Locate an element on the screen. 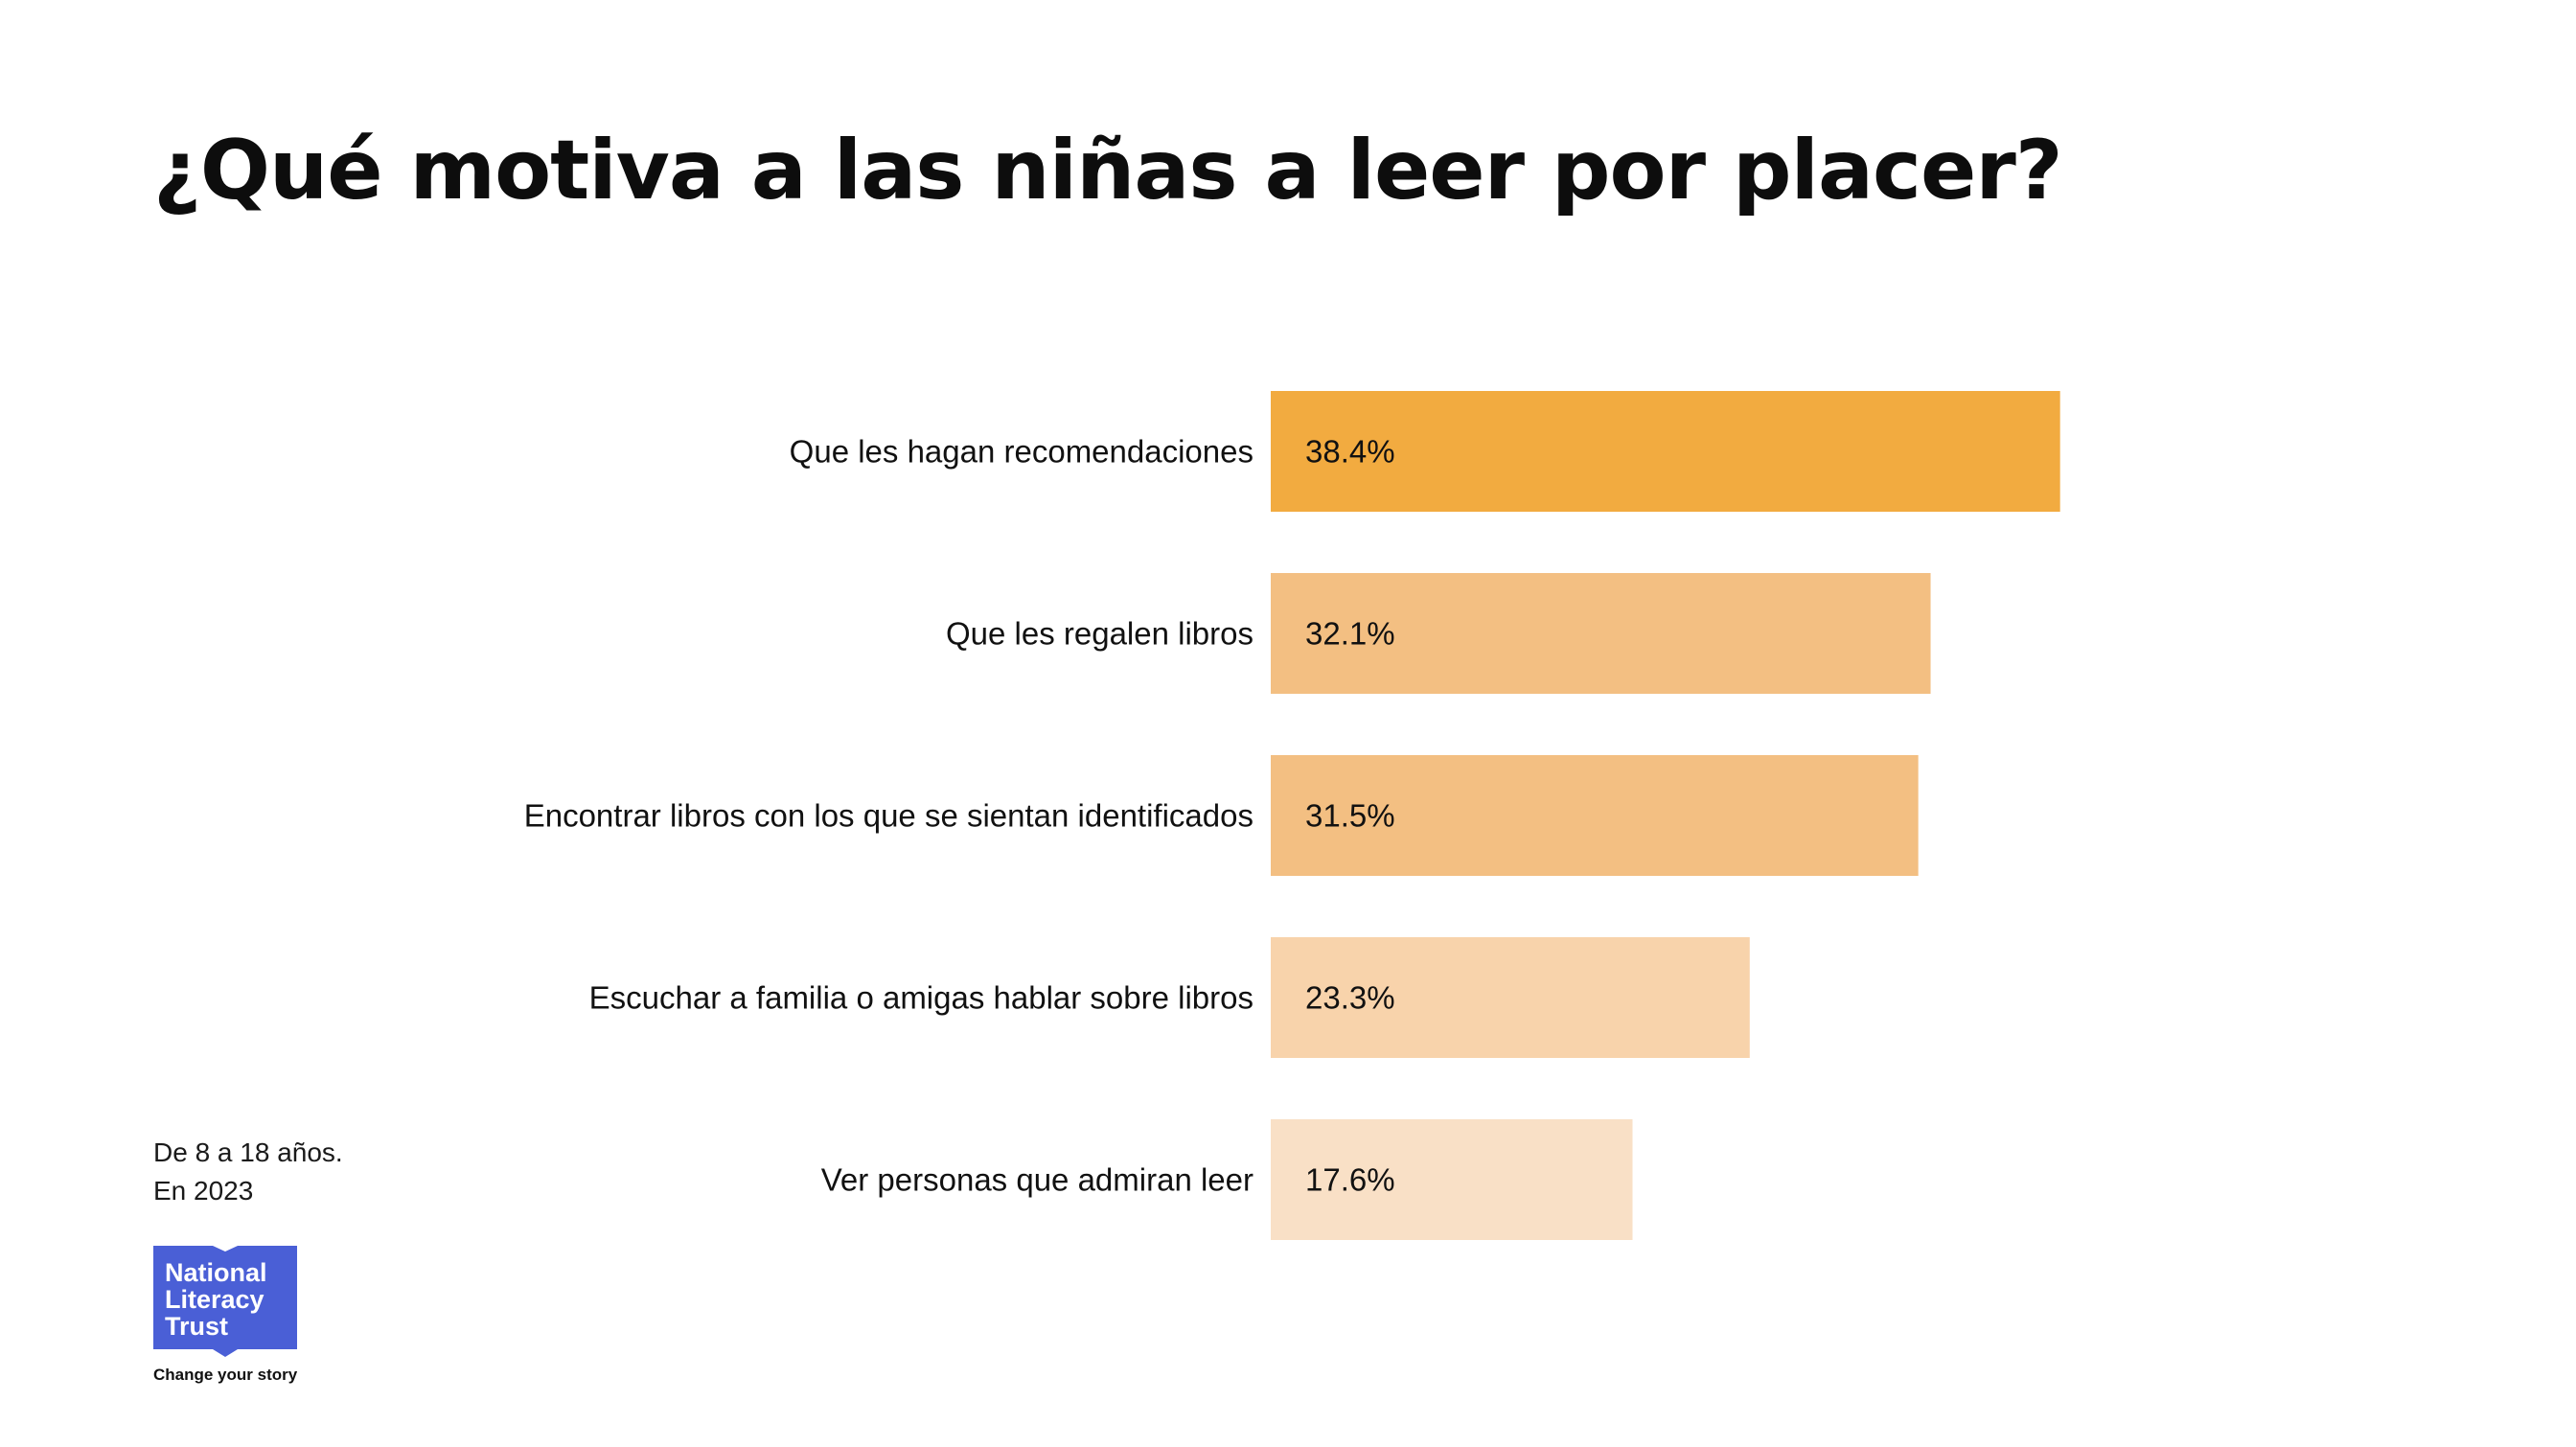  year-note: En 2023 is located at coordinates (203, 1191).